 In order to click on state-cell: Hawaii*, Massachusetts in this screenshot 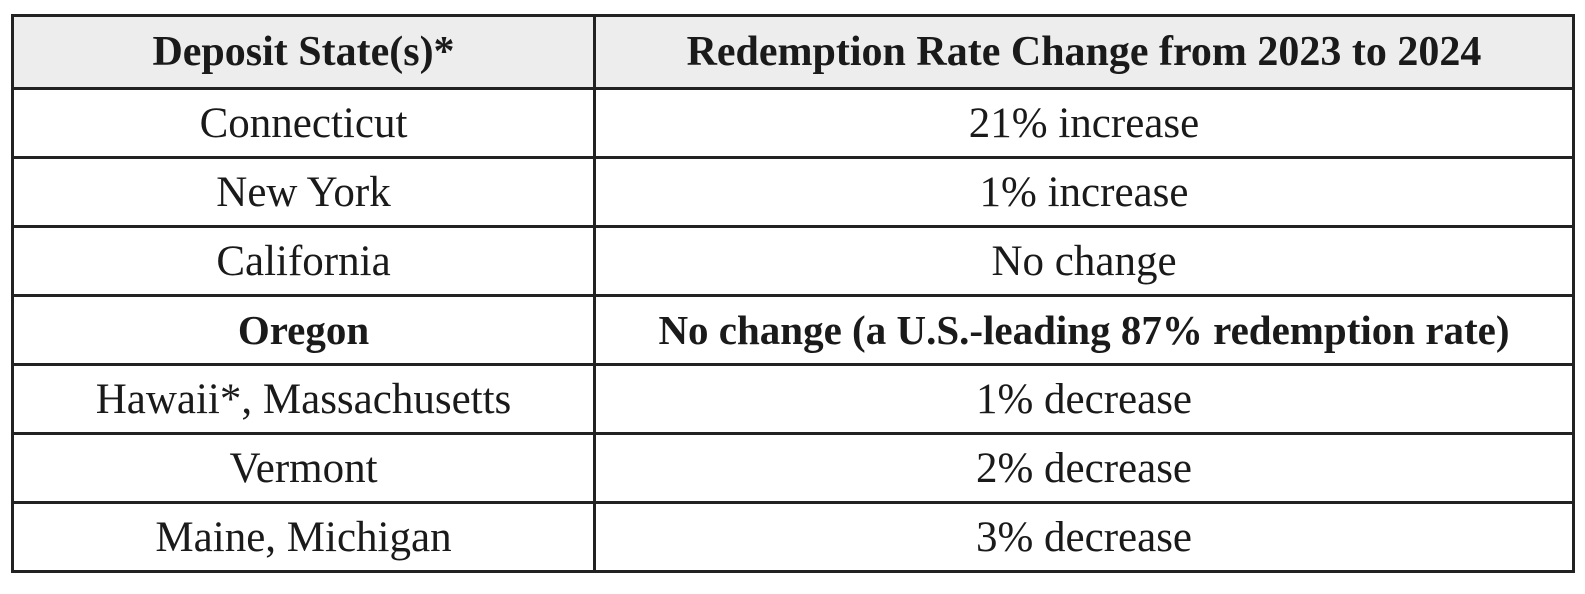, I will do `click(303, 399)`.